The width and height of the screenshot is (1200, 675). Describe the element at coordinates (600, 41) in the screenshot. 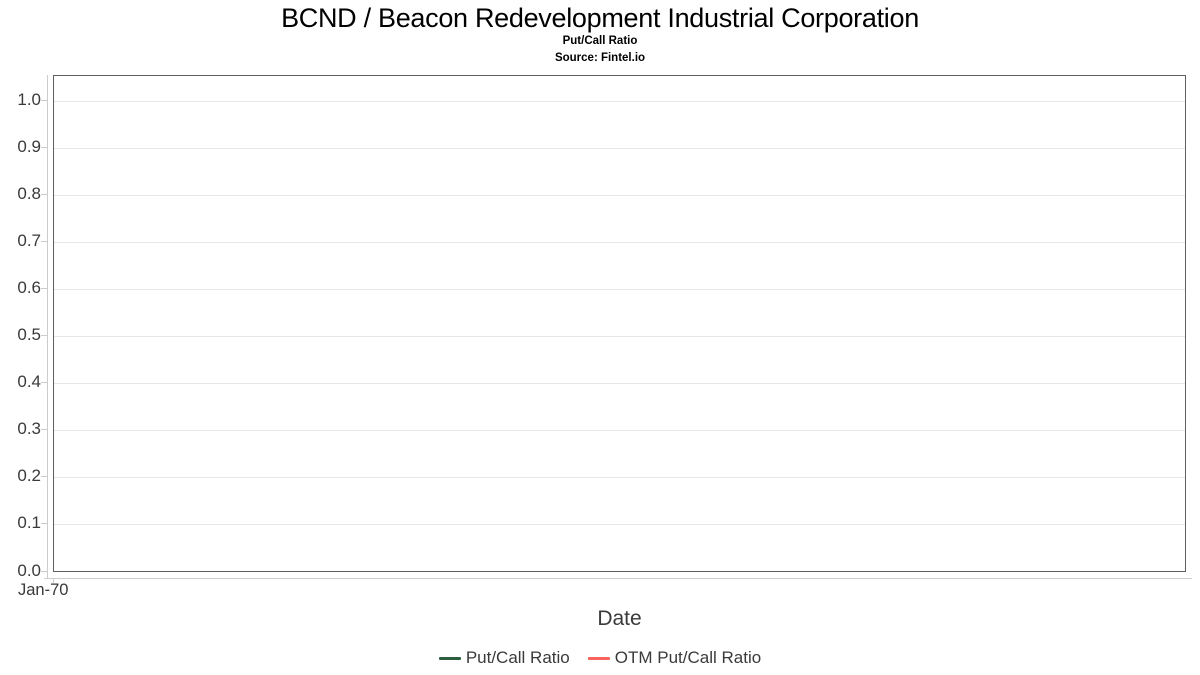

I see `chart-subtitle: Put/Call Ratio` at that location.